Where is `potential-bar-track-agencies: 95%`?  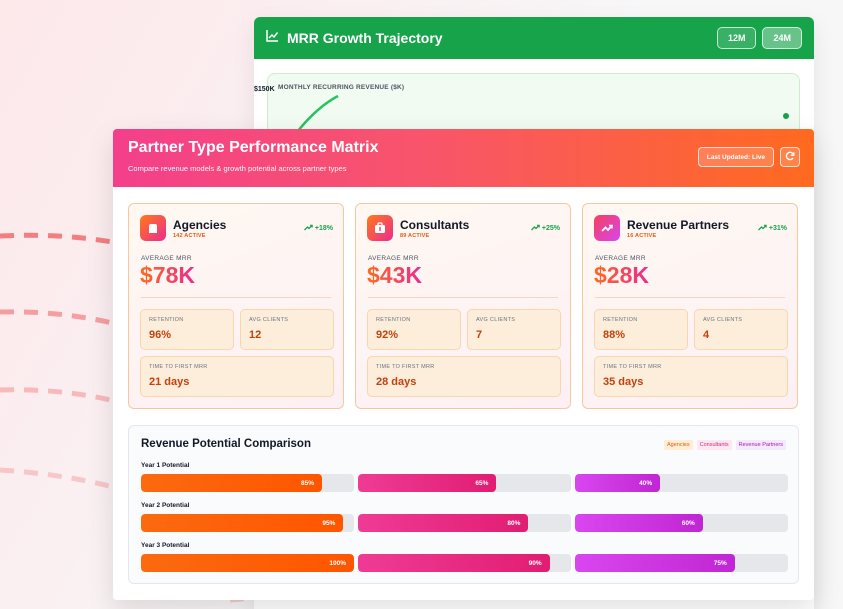 potential-bar-track-agencies: 95% is located at coordinates (247, 523).